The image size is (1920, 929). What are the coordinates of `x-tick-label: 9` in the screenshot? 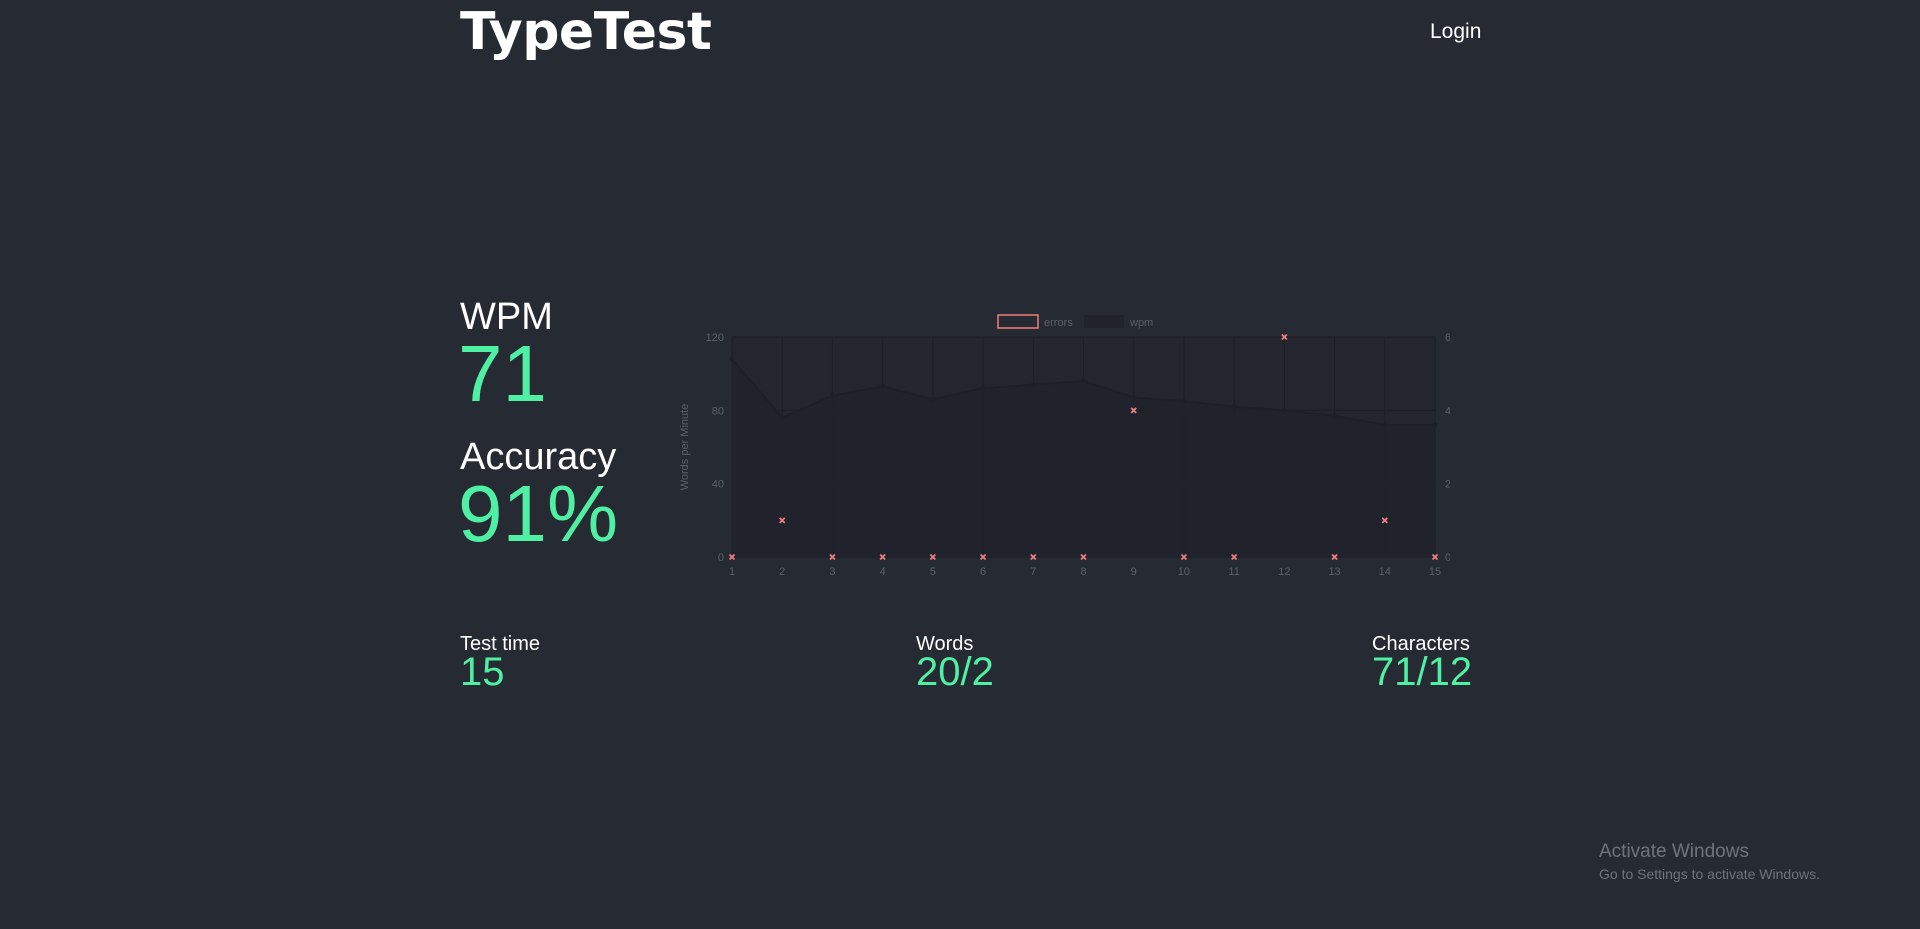 It's located at (1134, 572).